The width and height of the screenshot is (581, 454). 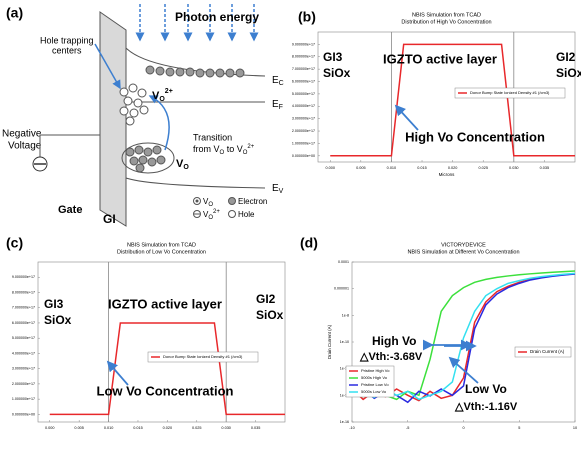 I want to click on photon-arrows, so click(x=197, y=23).